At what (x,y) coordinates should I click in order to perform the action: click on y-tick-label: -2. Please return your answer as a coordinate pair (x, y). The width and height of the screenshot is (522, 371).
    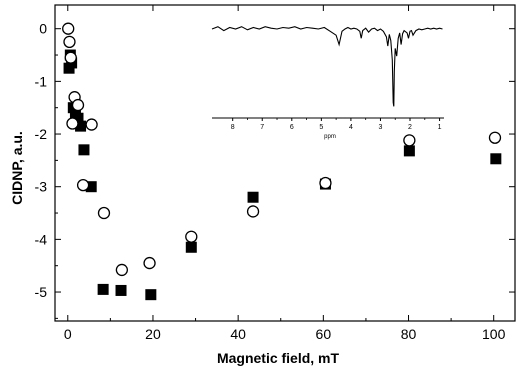
    Looking at the image, I should click on (41, 134).